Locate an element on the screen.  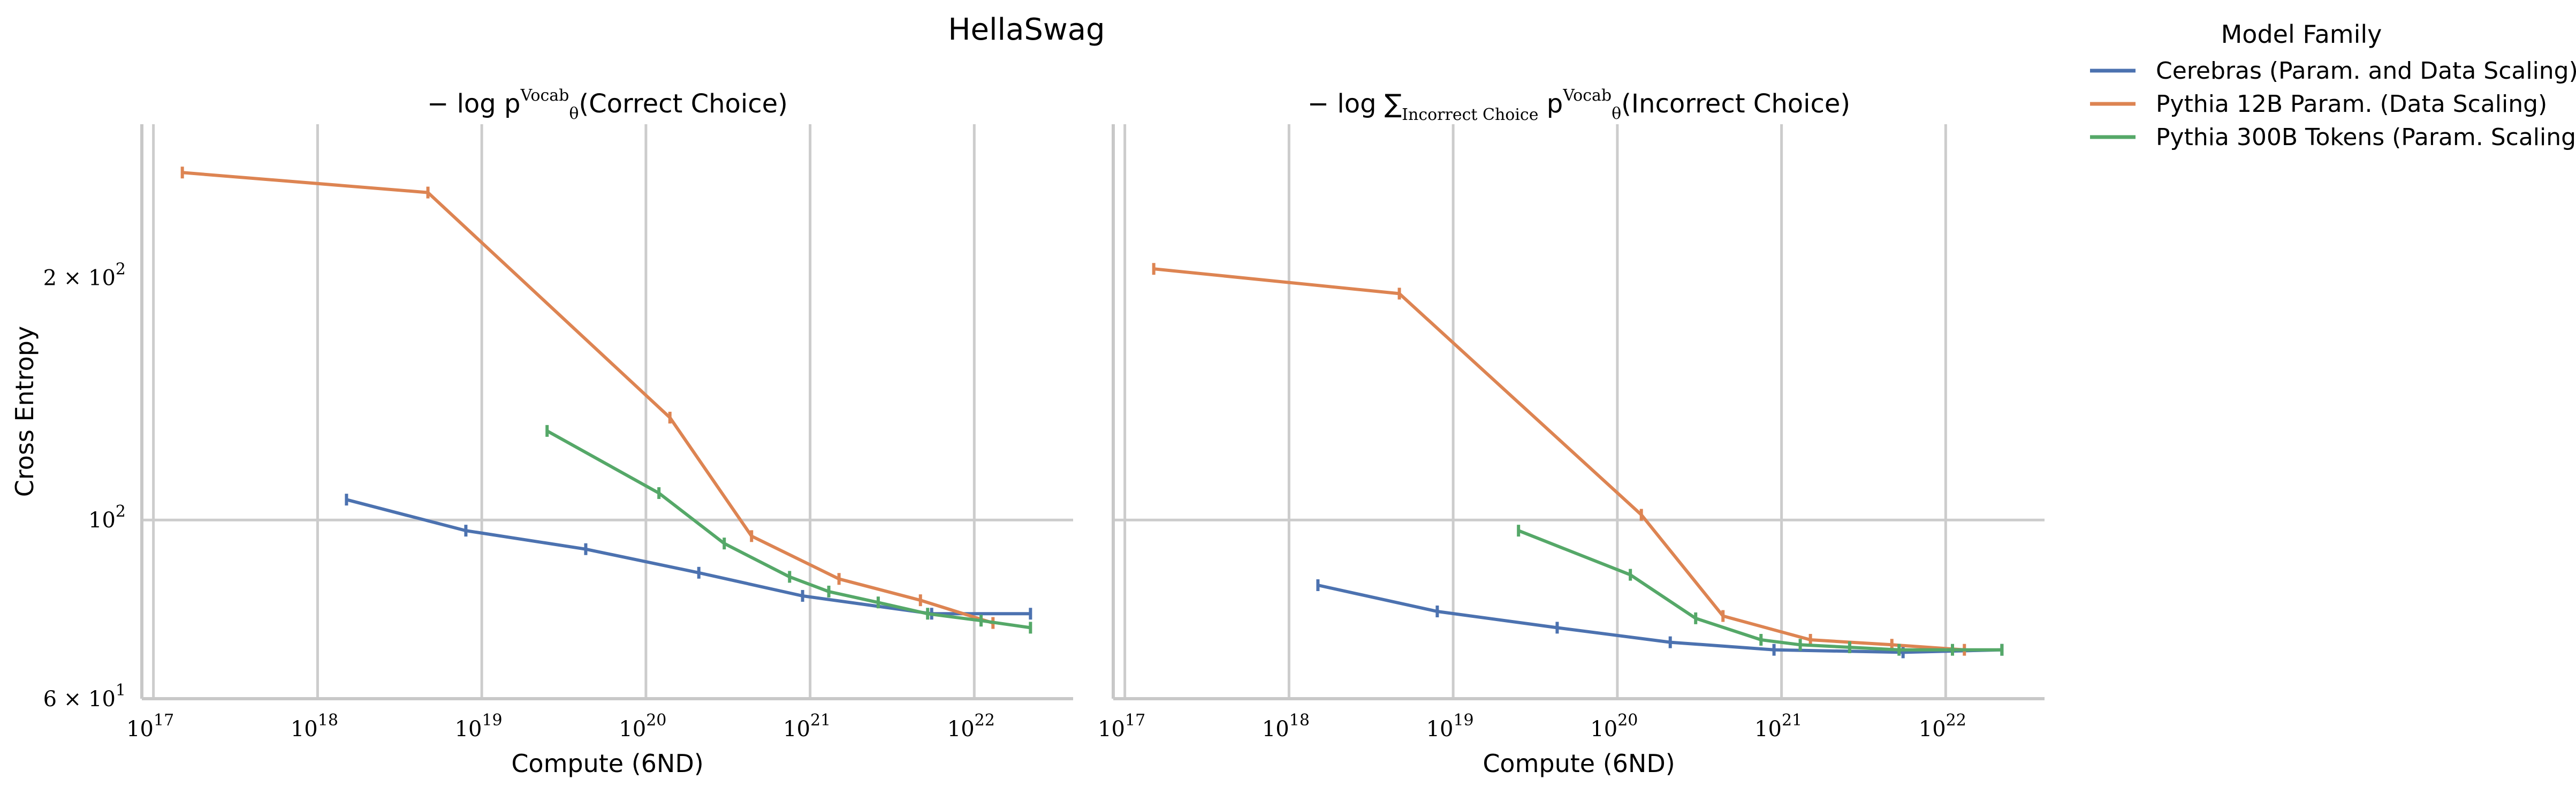
legend-title: Model Family is located at coordinates (2301, 34).